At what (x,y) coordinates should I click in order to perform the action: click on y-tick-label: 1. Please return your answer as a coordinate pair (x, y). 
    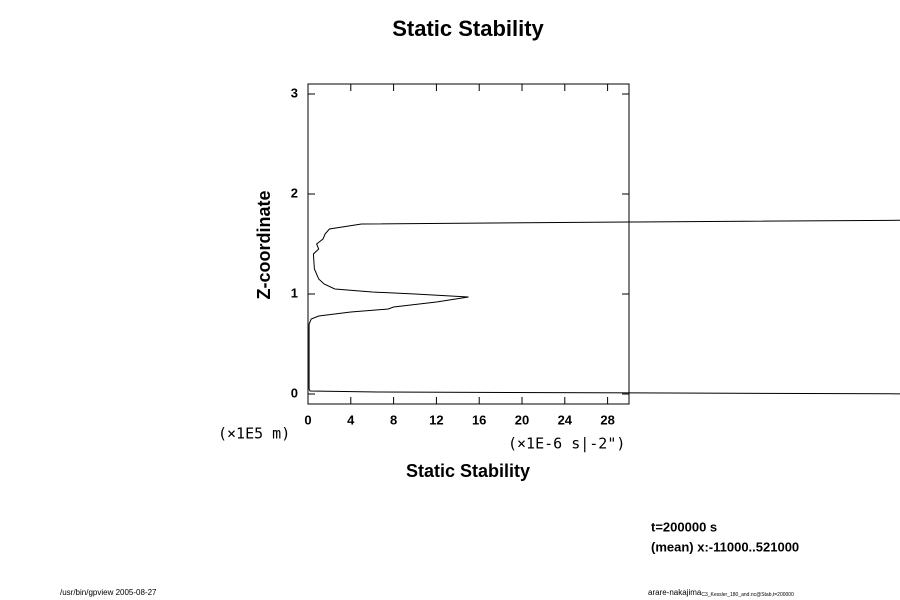
    Looking at the image, I should click on (294, 292).